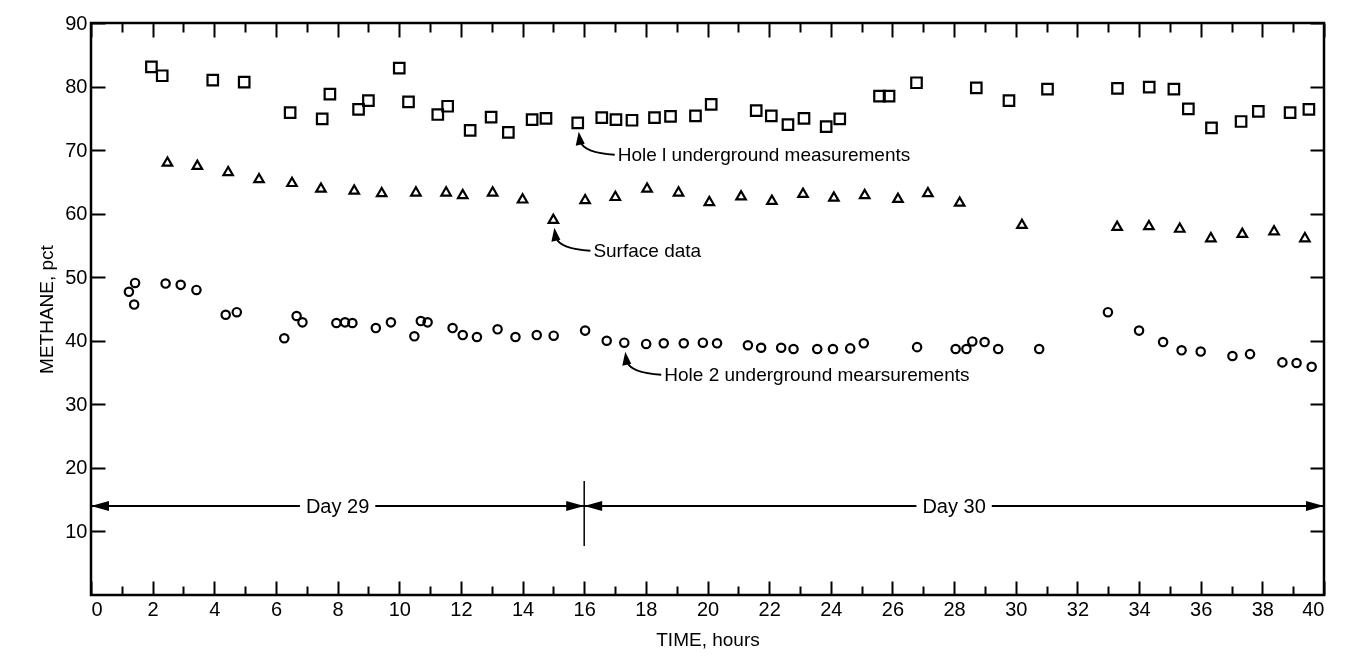 The image size is (1350, 665). I want to click on x-axis-title: TIME, hours, so click(708, 639).